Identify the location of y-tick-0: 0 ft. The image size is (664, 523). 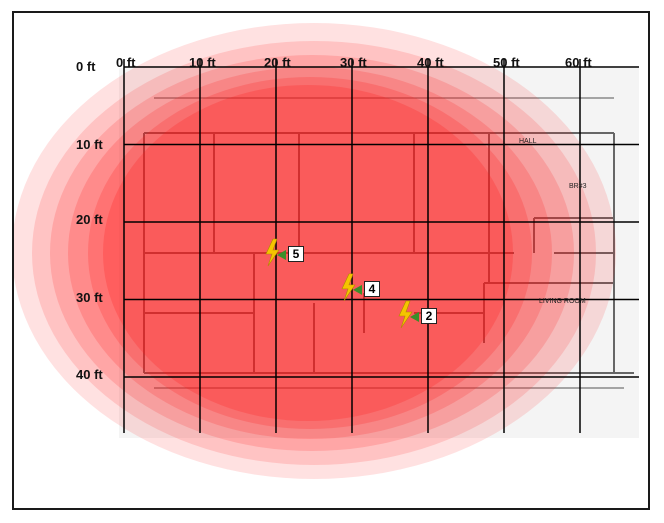
(86, 66).